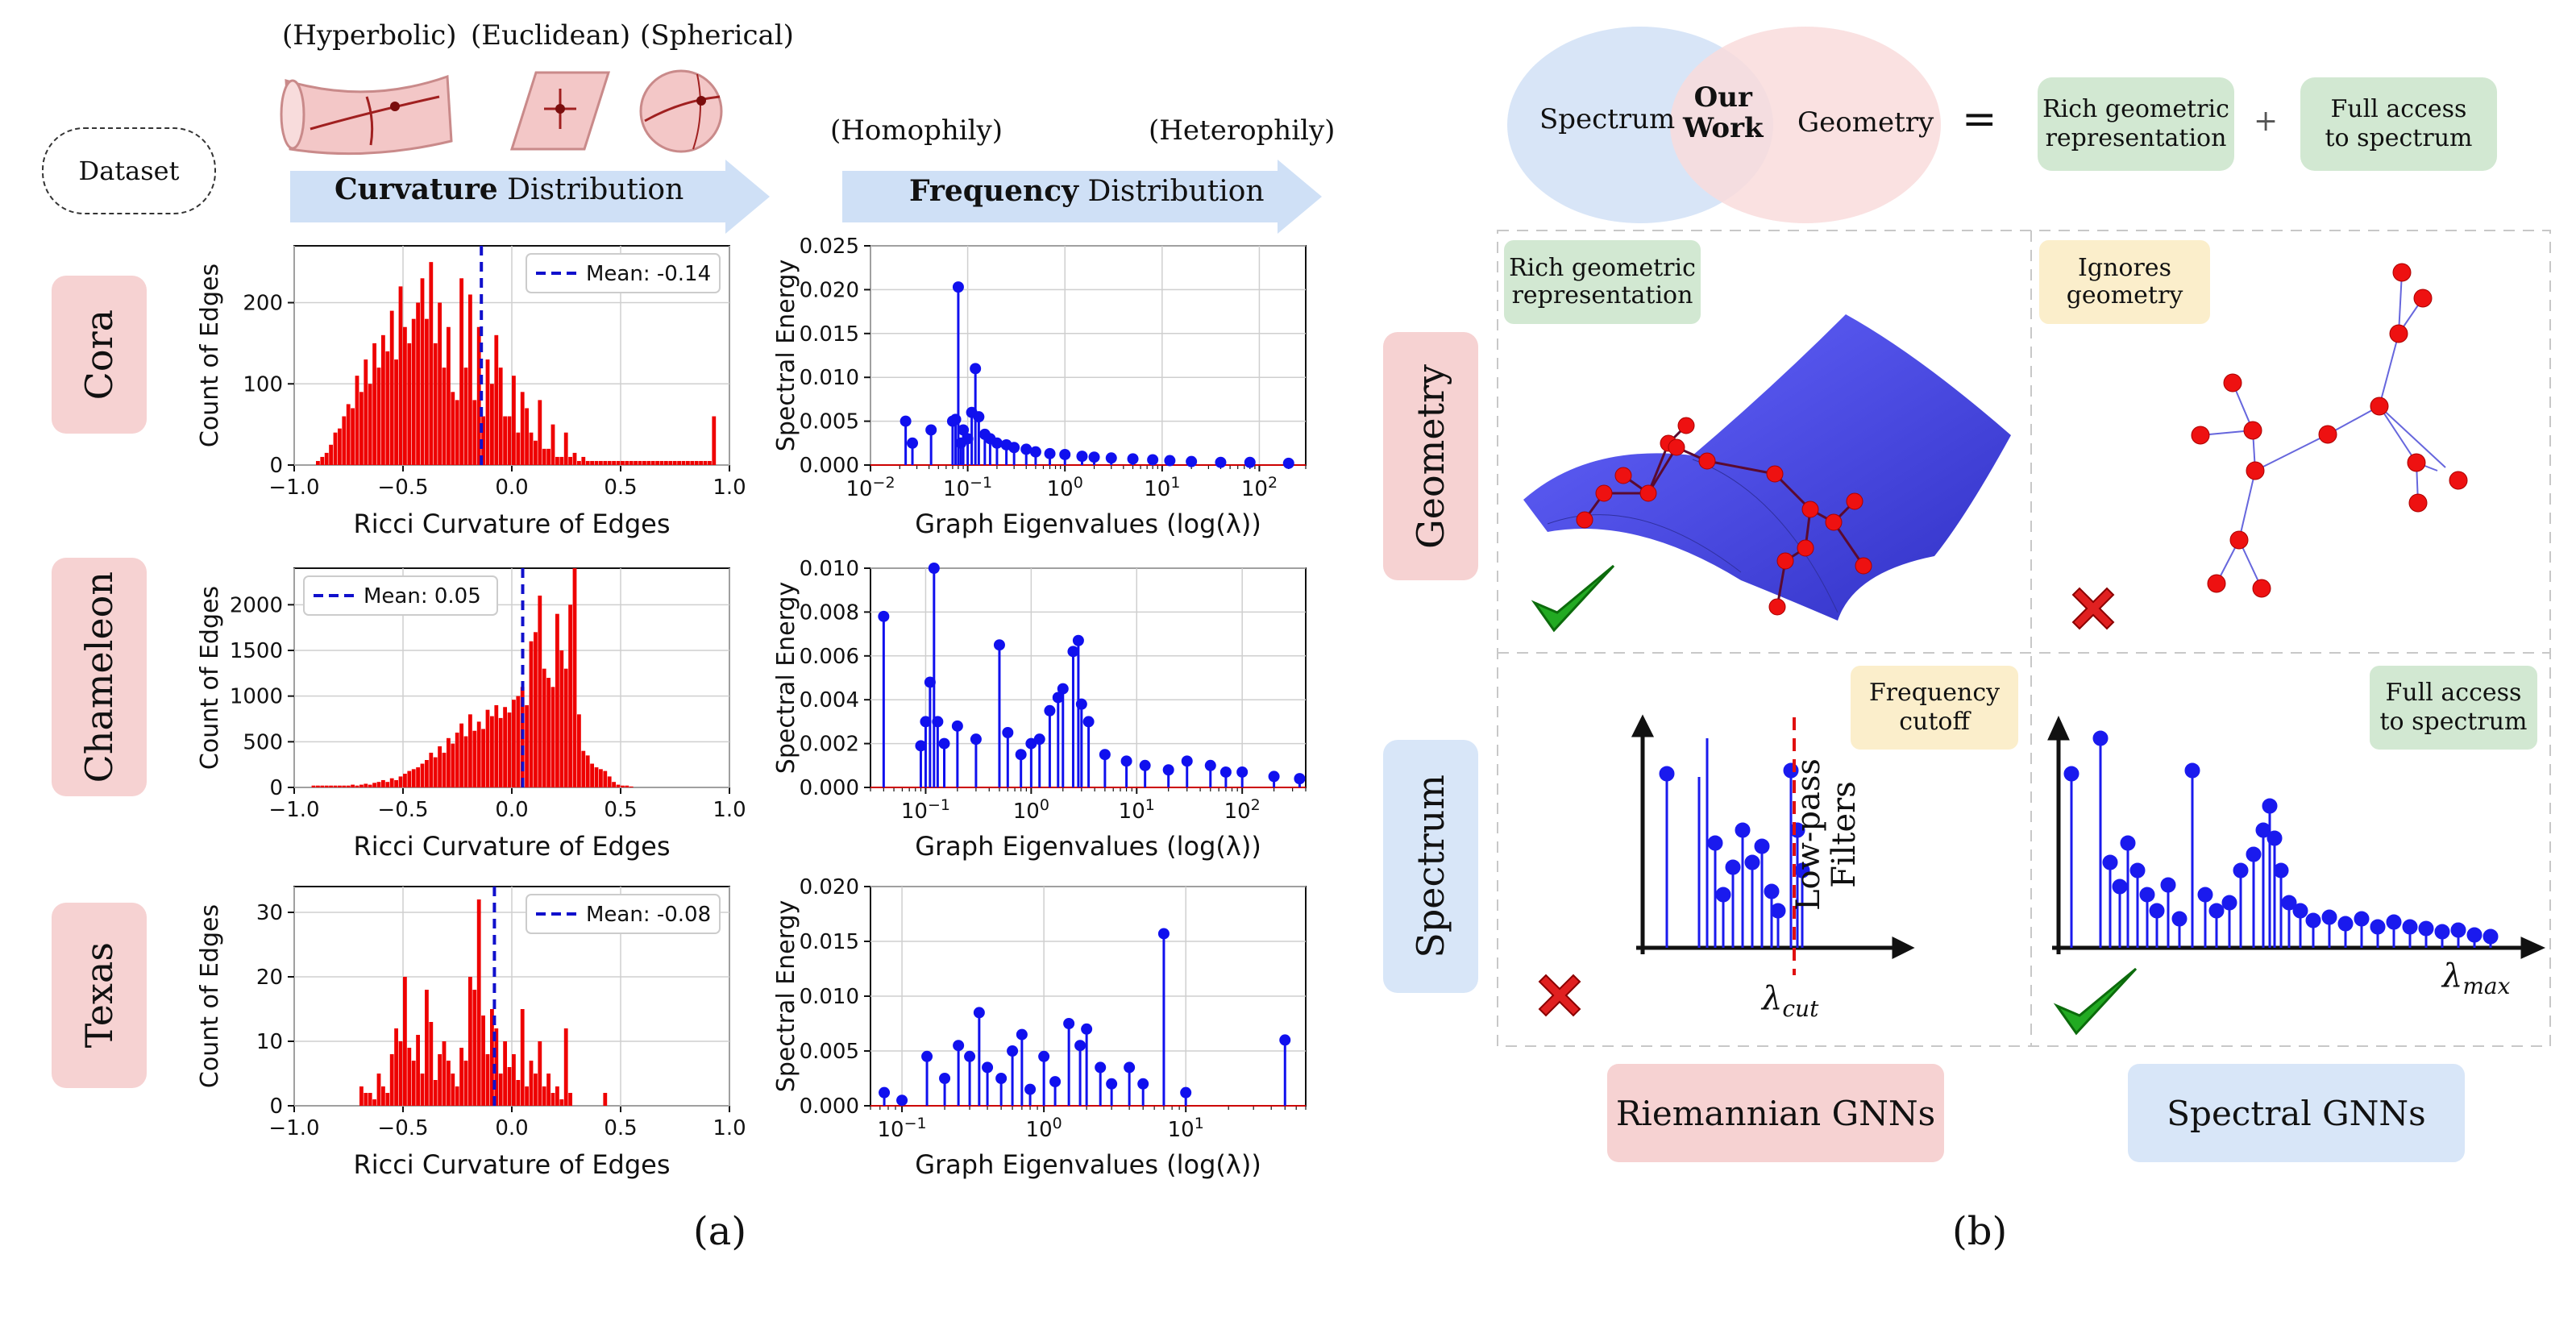  I want to click on label-homophily: (Homophily), so click(916, 131).